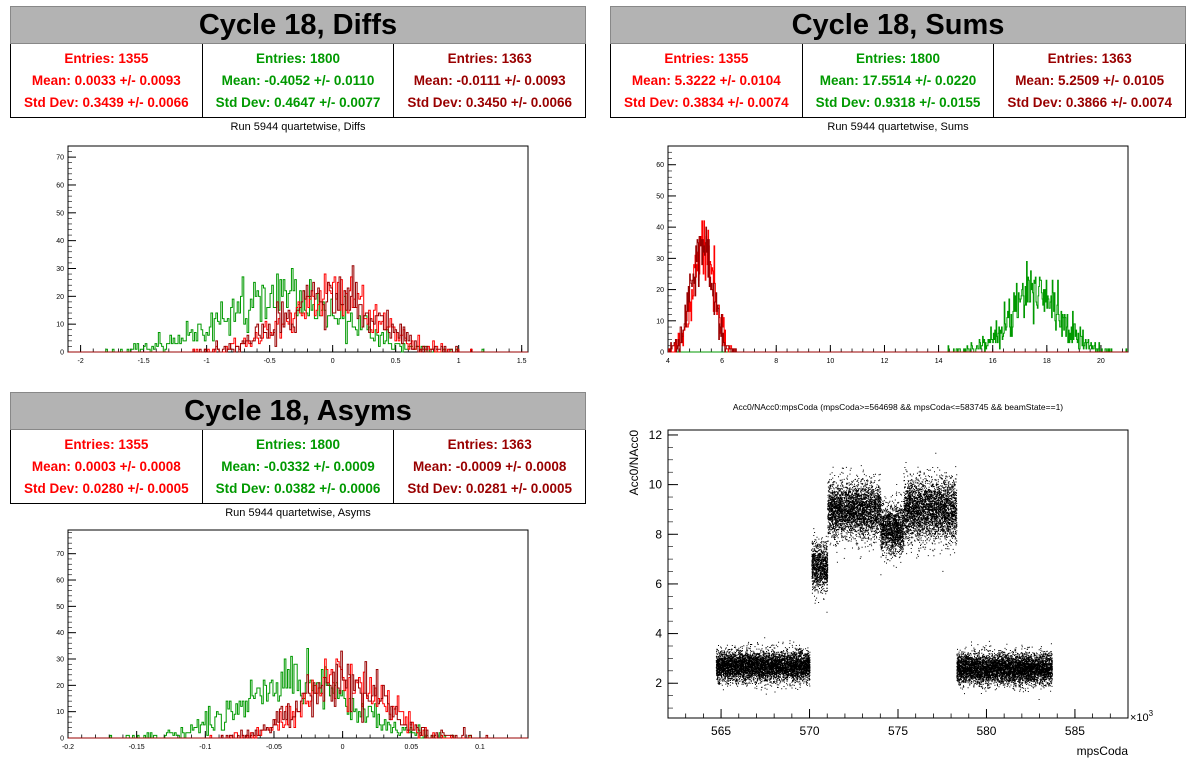 This screenshot has width=1196, height=772. Describe the element at coordinates (137, 747) in the screenshot. I see `x-tick-label: -0.15` at that location.